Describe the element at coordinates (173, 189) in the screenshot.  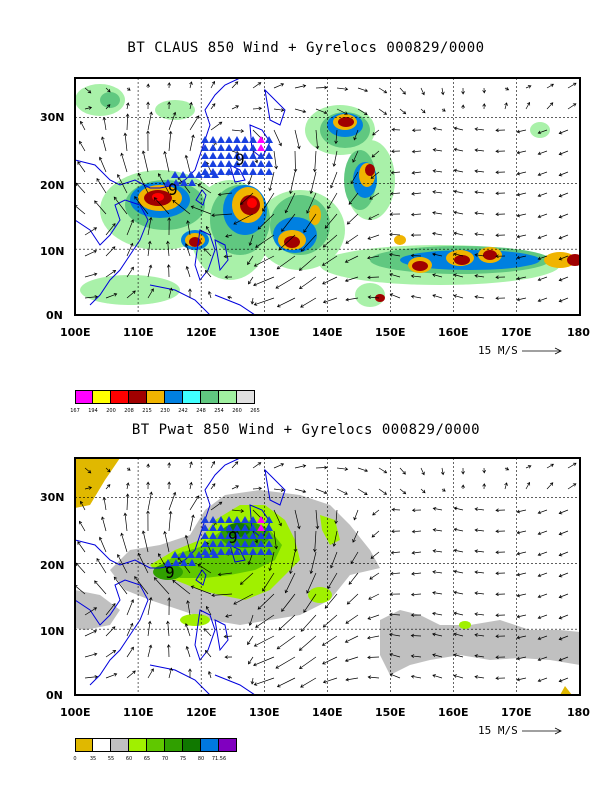
I see `gyre-label-2: 9` at that location.